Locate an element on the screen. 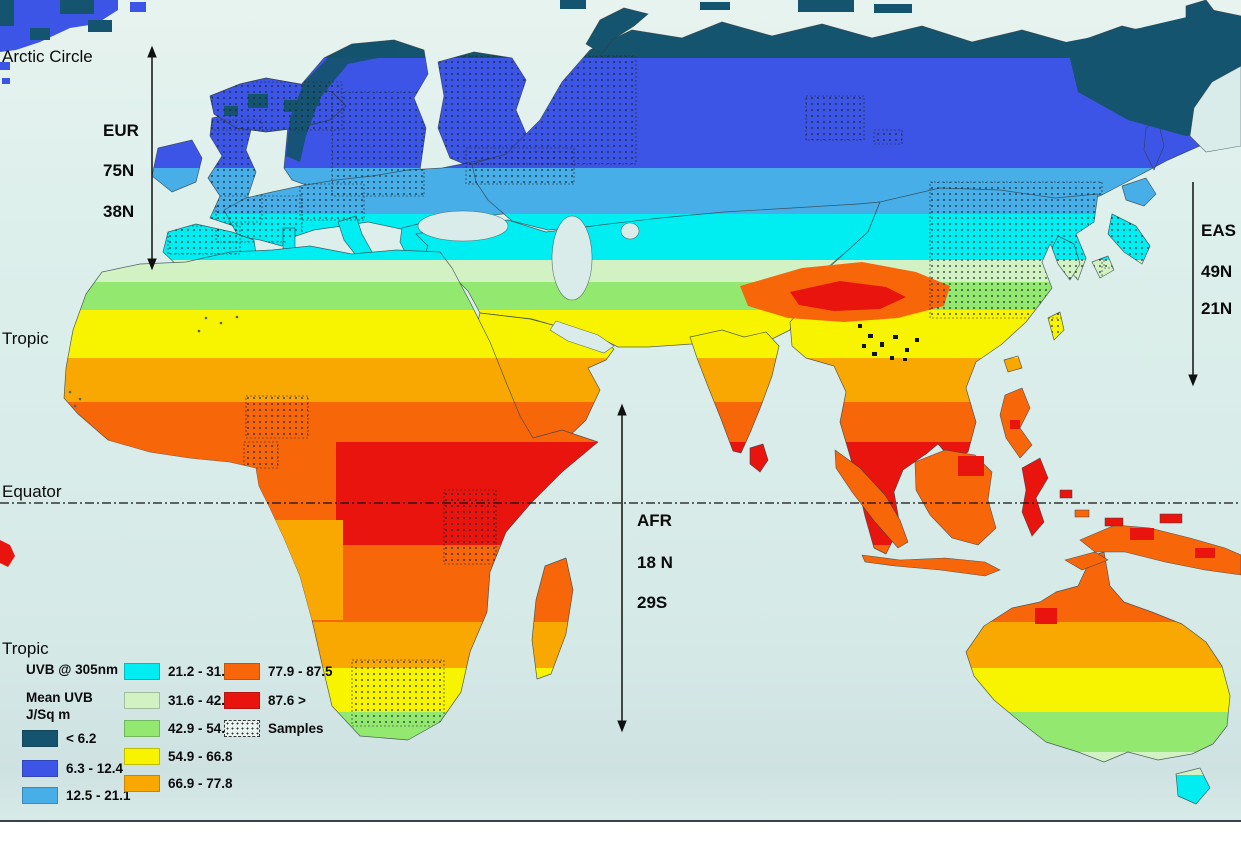  timor-landmass is located at coordinates (1086, 561).